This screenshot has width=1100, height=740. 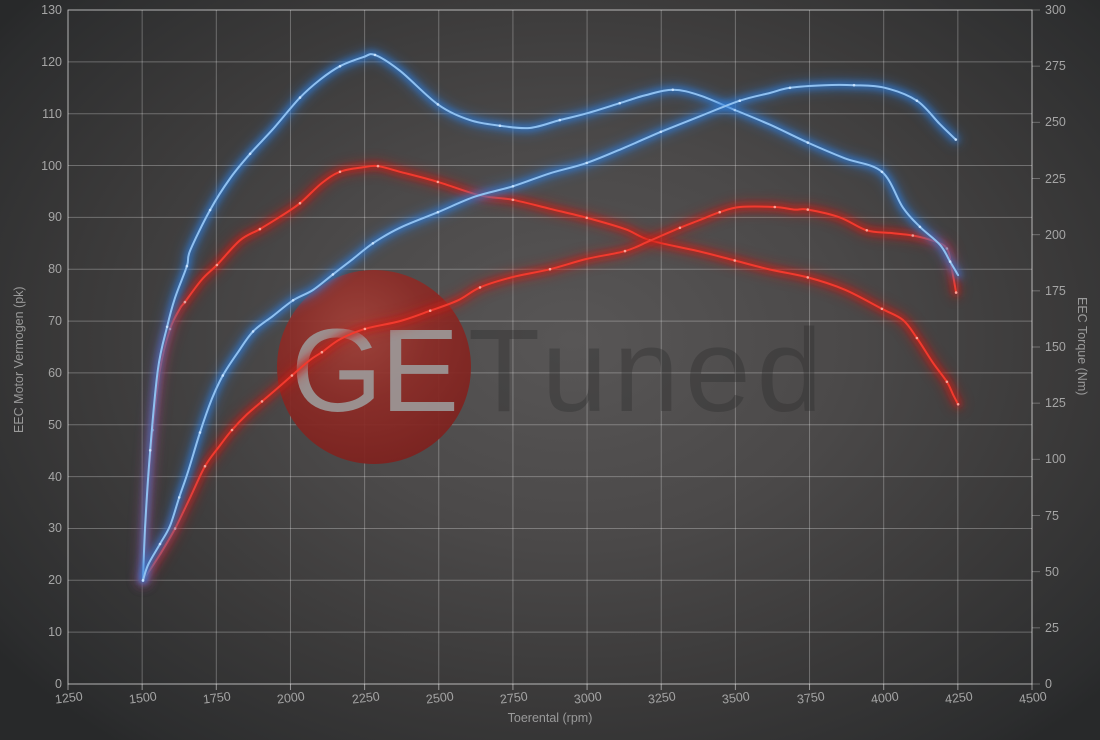 What do you see at coordinates (1055, 10) in the screenshot?
I see `y-right-tick-label: 300` at bounding box center [1055, 10].